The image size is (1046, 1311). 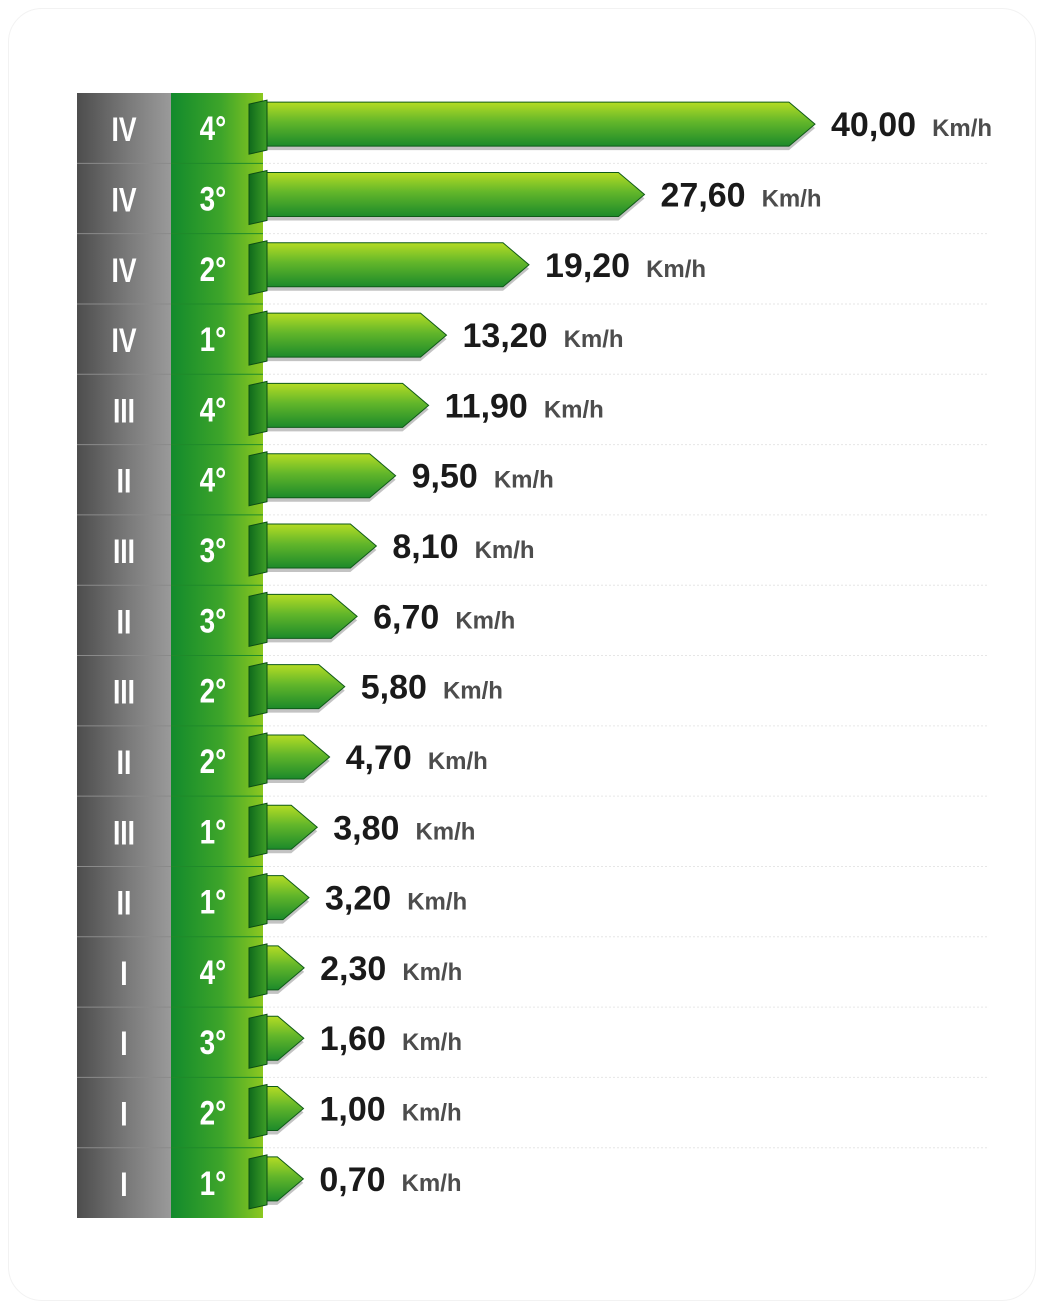 I want to click on value-label: 8,10, so click(x=425, y=547).